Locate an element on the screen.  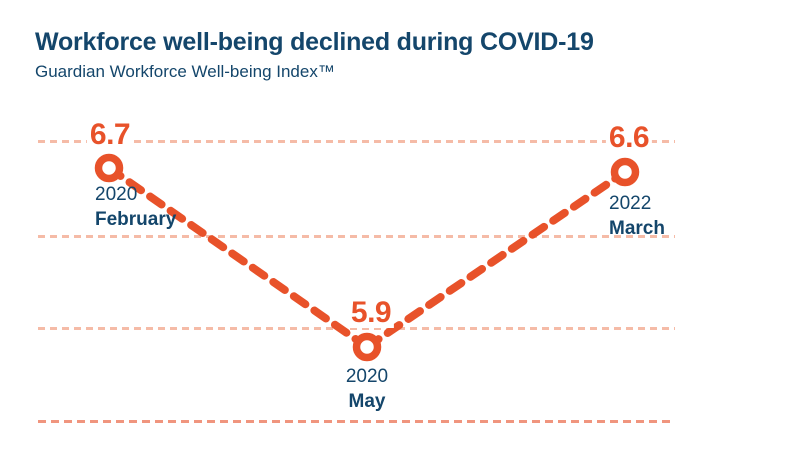
point-month: February is located at coordinates (136, 219).